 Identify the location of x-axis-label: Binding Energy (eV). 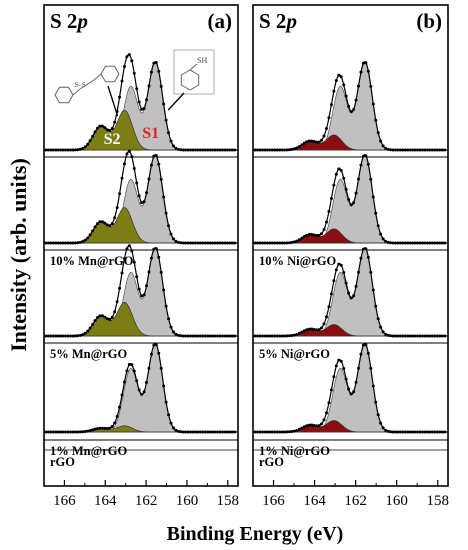
(255, 534).